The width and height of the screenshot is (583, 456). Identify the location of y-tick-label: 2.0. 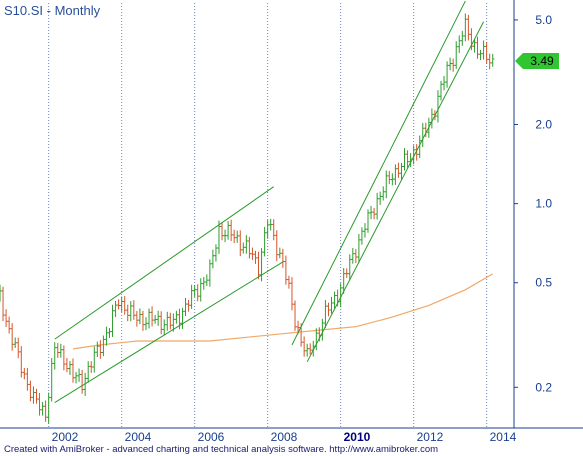
(543, 125).